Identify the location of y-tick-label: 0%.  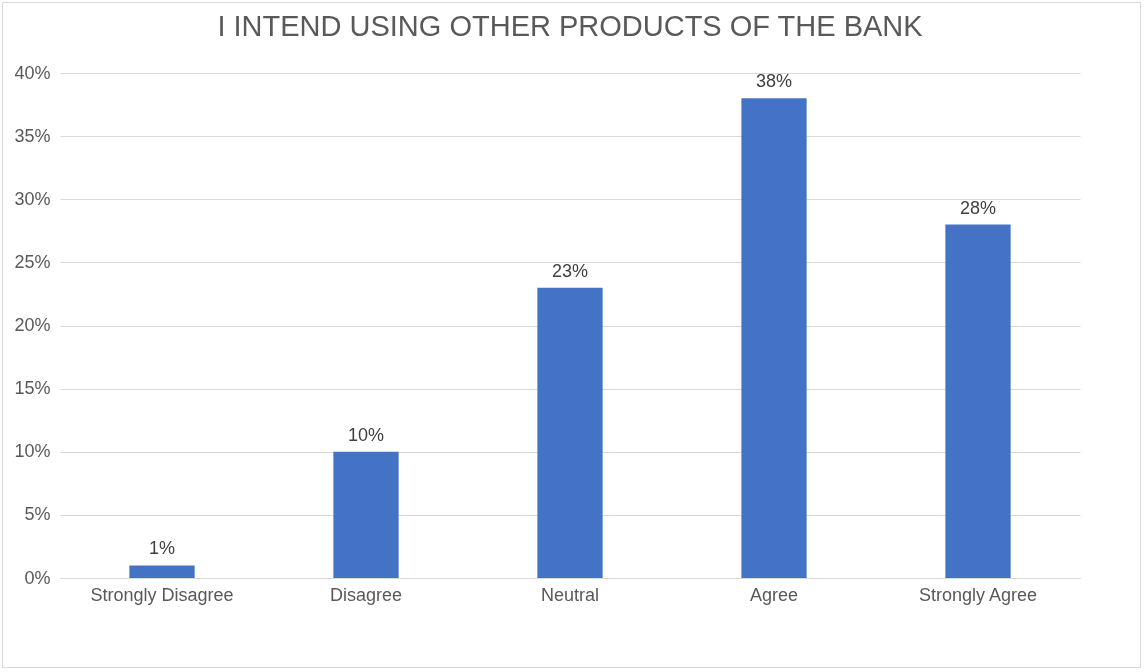
(37, 577).